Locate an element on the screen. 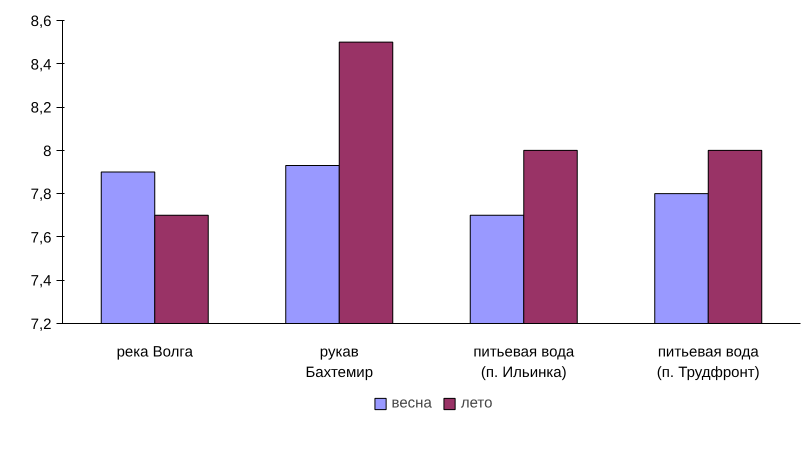  x-tick-label: река Волга is located at coordinates (155, 352).